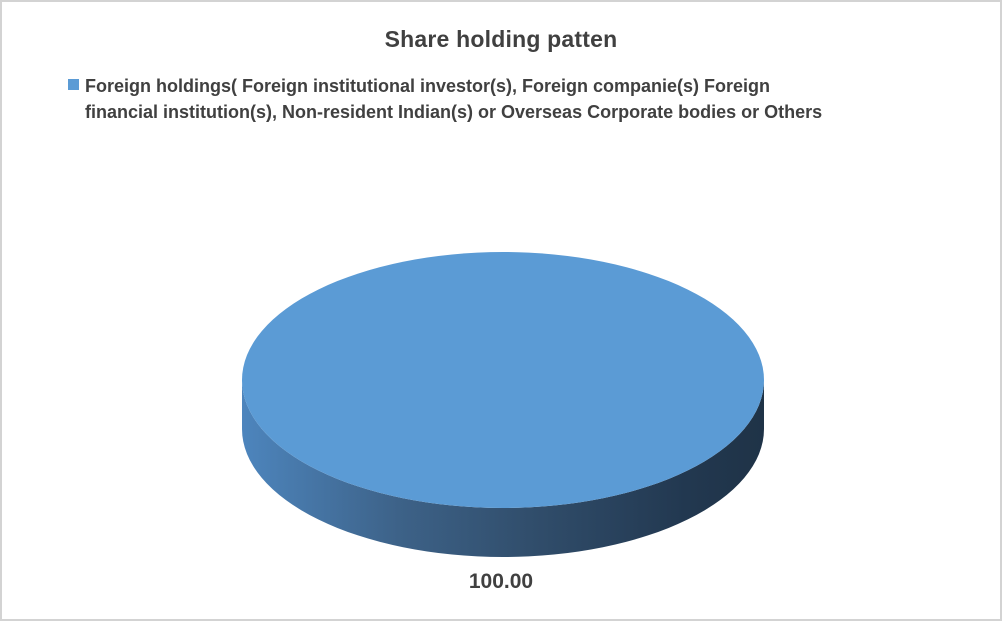  I want to click on chart-title: Share holding patten, so click(501, 39).